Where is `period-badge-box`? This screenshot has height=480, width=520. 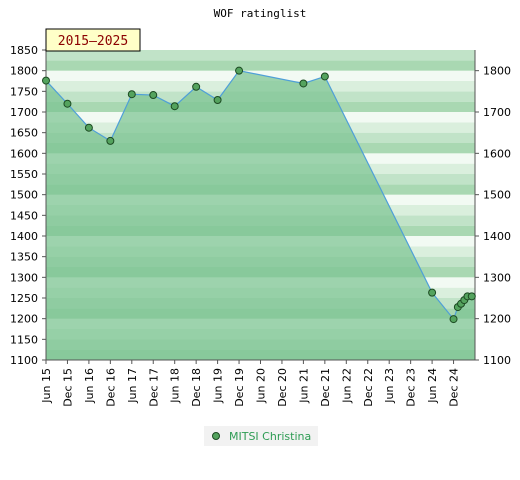 period-badge-box is located at coordinates (93, 40).